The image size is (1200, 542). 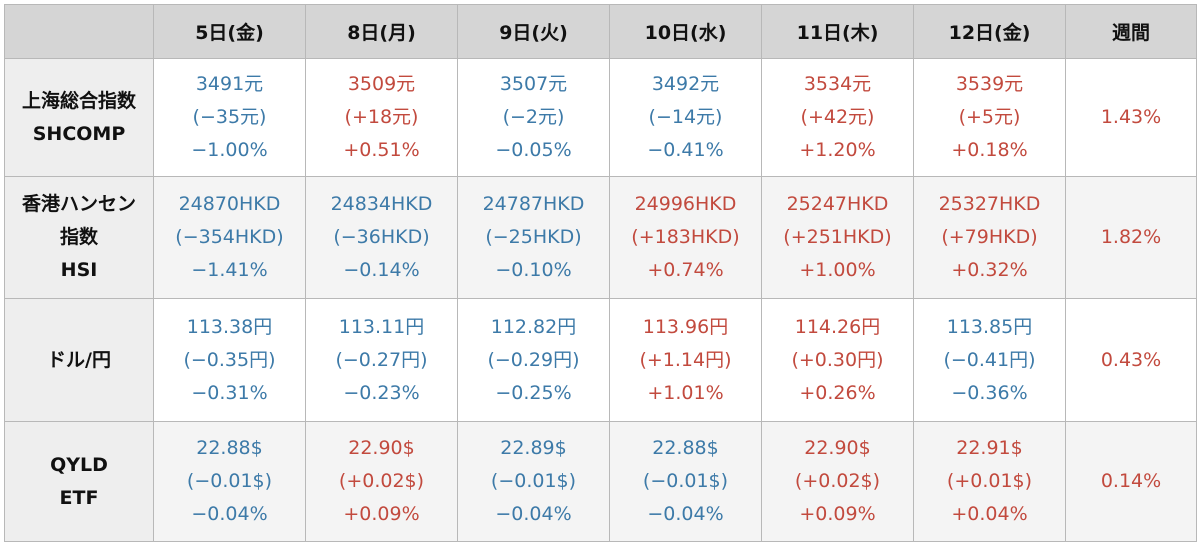 What do you see at coordinates (685, 204) in the screenshot?
I see `price-value: 24996HKD` at bounding box center [685, 204].